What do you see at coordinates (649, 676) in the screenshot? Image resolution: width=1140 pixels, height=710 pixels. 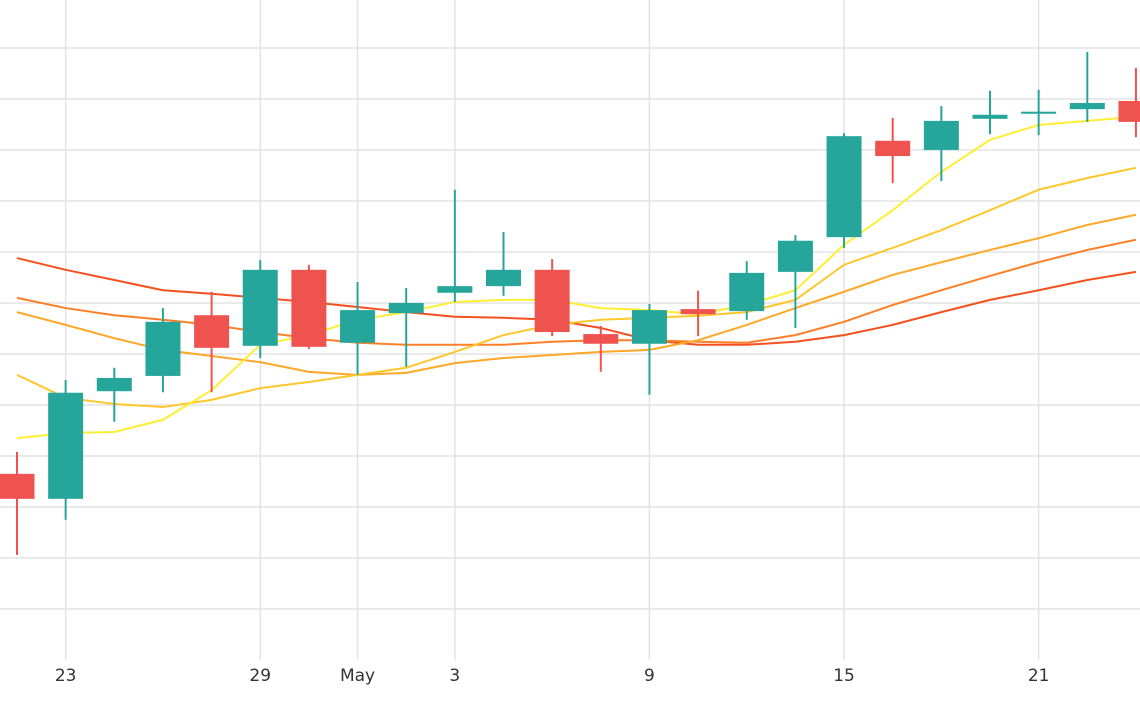 I see `x-tick-label: 9` at bounding box center [649, 676].